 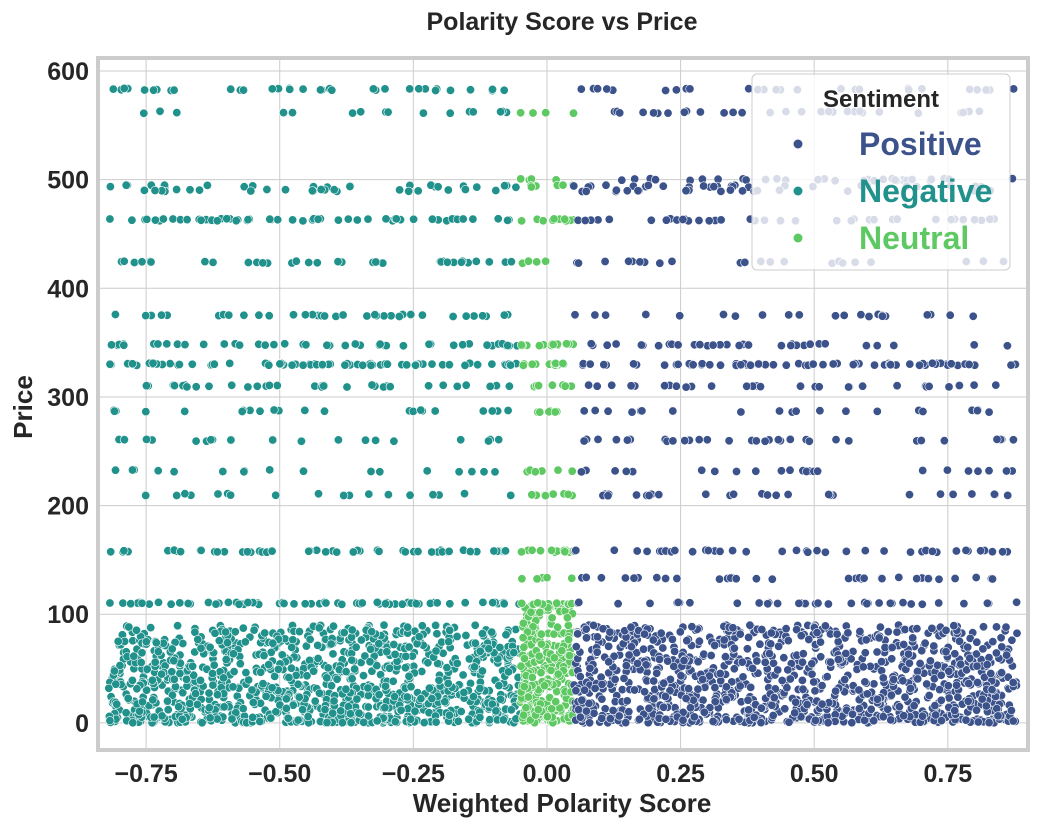 What do you see at coordinates (82, 724) in the screenshot?
I see `y-tick-label: 0` at bounding box center [82, 724].